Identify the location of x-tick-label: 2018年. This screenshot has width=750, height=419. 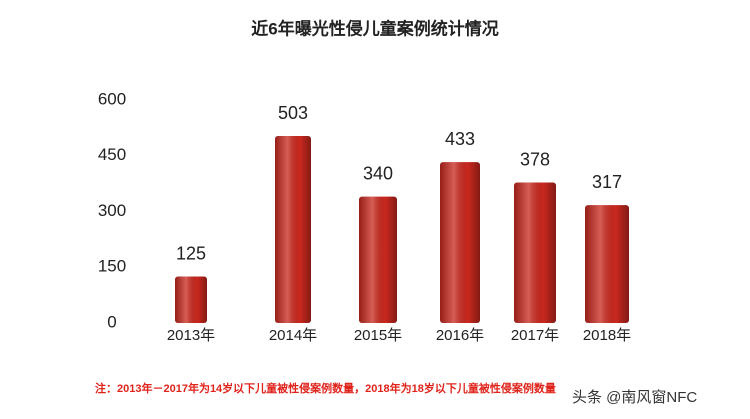
(607, 335).